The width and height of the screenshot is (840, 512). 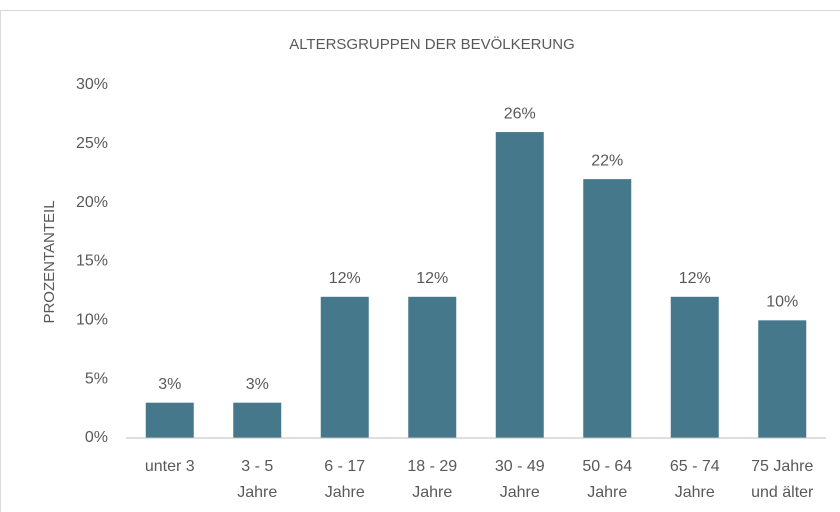 What do you see at coordinates (49, 261) in the screenshot?
I see `y-axis-label: PROZENTANTEIL` at bounding box center [49, 261].